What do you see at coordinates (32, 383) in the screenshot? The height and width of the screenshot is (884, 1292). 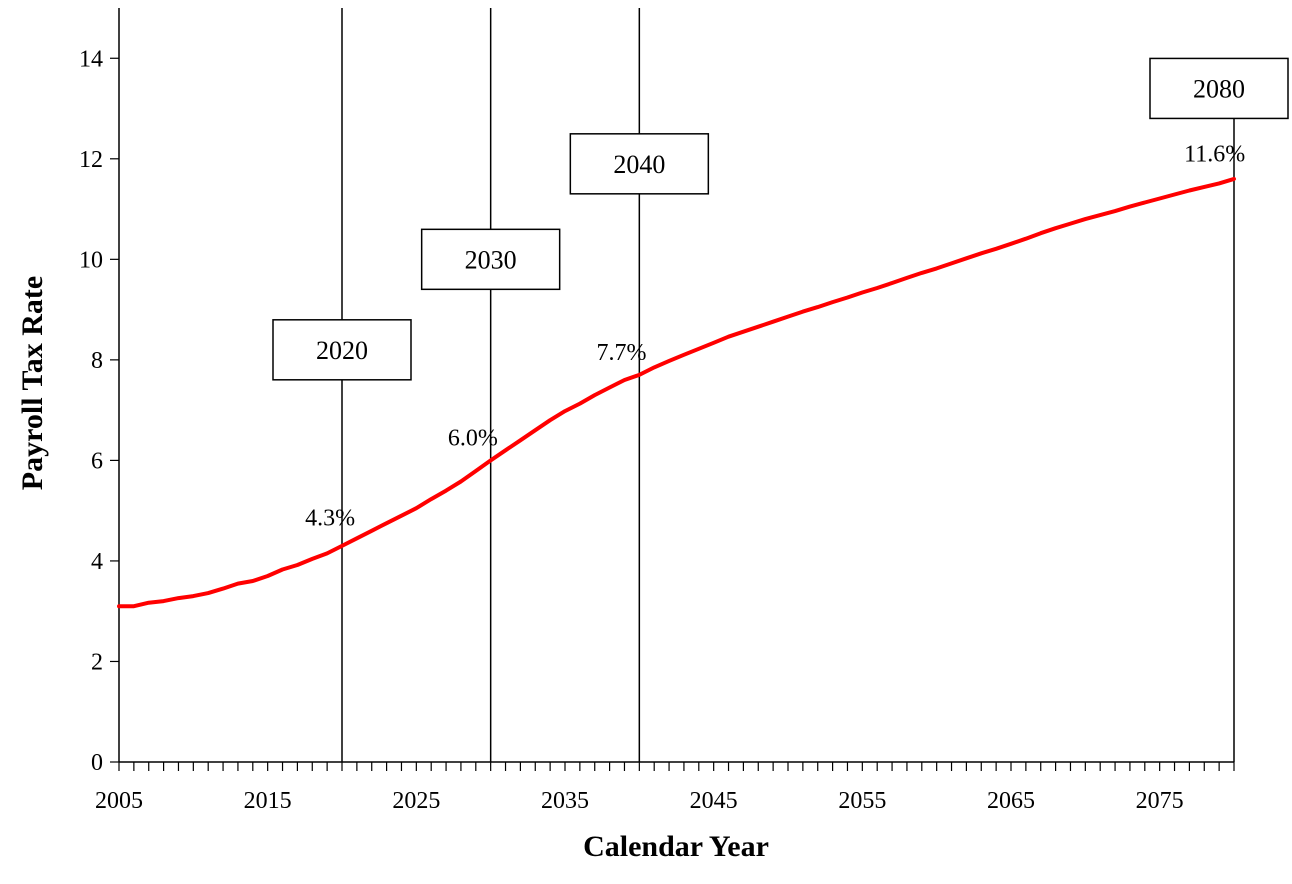 I see `y-axis-title: Payroll Tax Rate` at bounding box center [32, 383].